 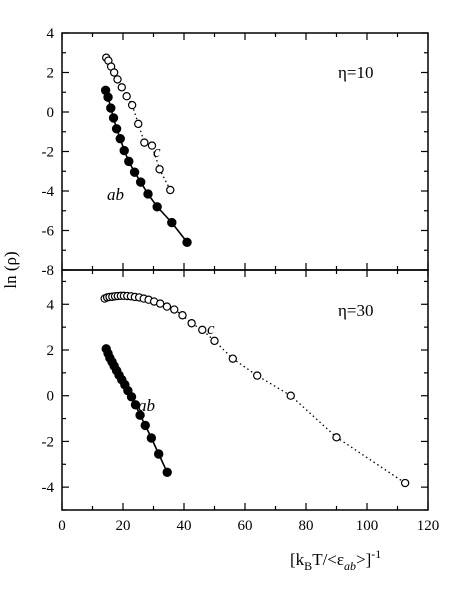 I want to click on y-tick-labels-bottom: -4 -2 0 2 4, so click(x=48, y=396).